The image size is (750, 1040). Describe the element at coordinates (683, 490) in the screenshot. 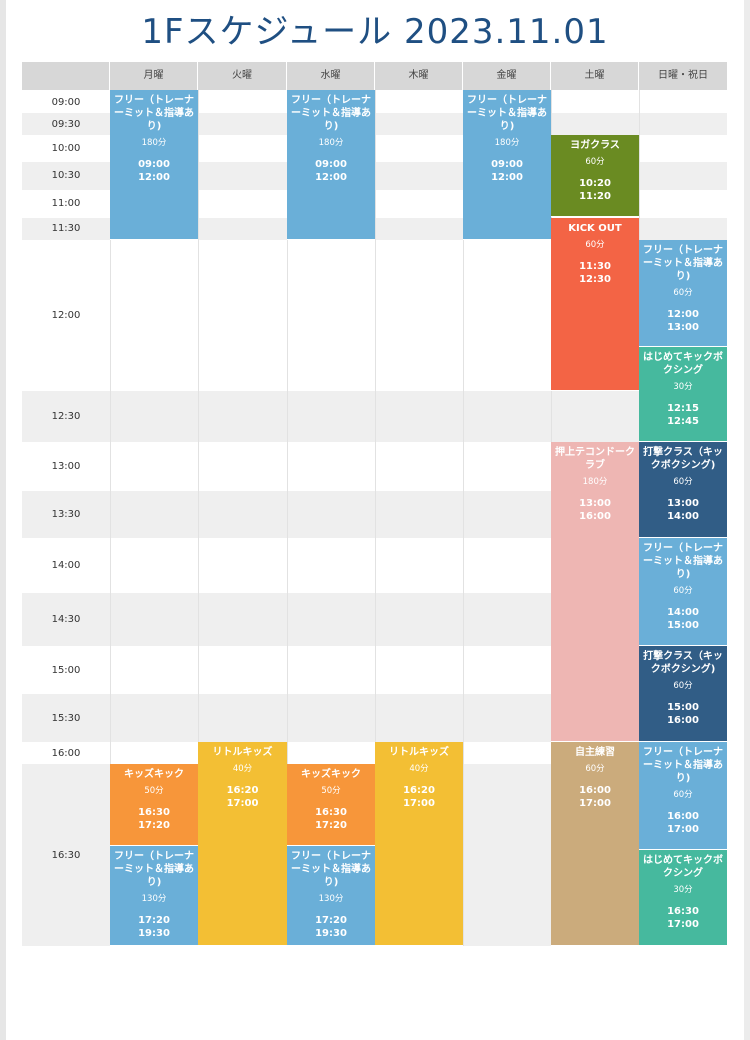

I see `event-block: 打撃クラス（キックボクシング) 60分 13:00 14:00` at that location.